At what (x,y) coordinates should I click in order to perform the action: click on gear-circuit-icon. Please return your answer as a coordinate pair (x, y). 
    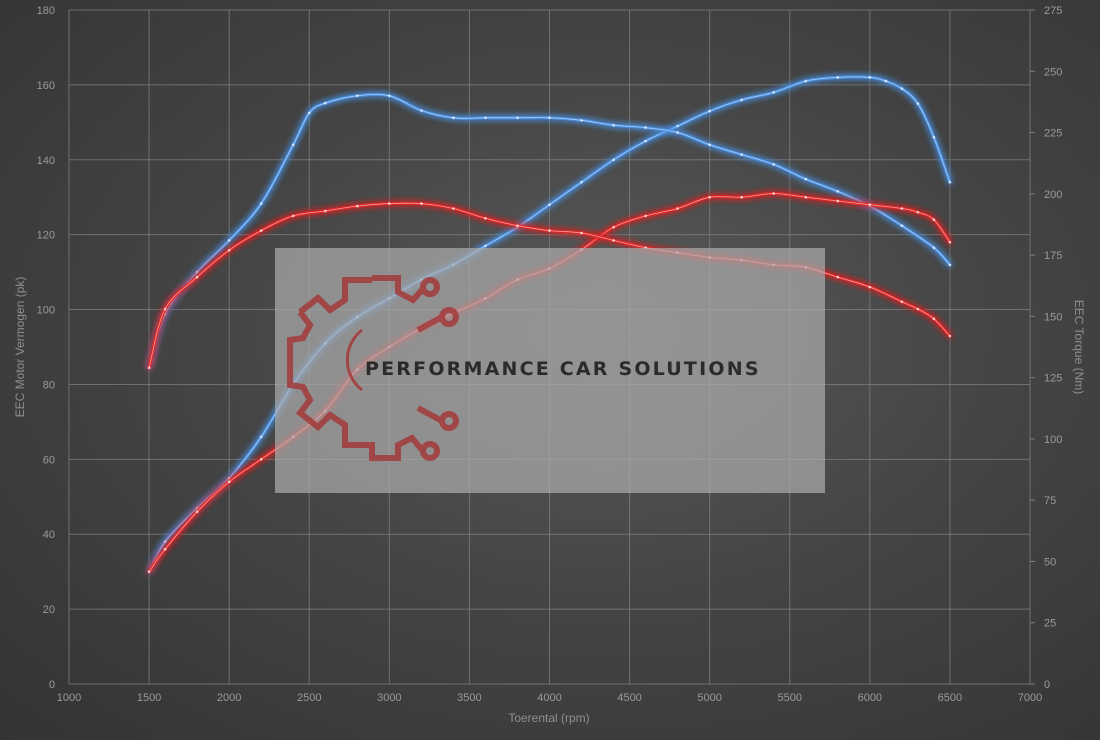
    Looking at the image, I should click on (373, 368).